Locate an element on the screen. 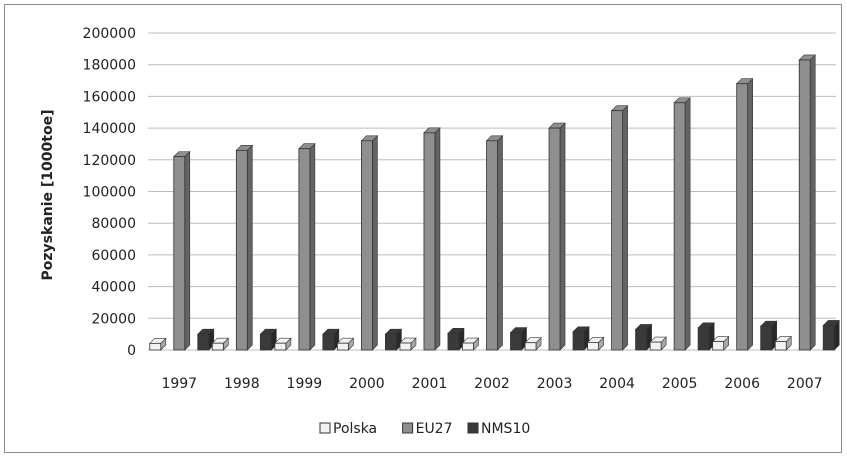 Image resolution: width=847 pixels, height=458 pixels. legend-swatch-eu27 is located at coordinates (408, 428).